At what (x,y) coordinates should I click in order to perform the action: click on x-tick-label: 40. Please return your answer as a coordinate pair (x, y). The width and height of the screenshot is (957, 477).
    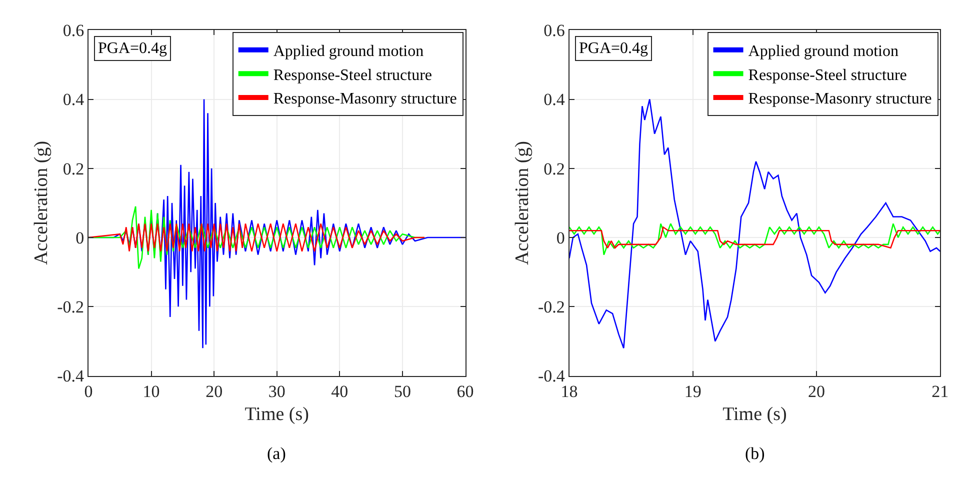
    Looking at the image, I should click on (339, 392).